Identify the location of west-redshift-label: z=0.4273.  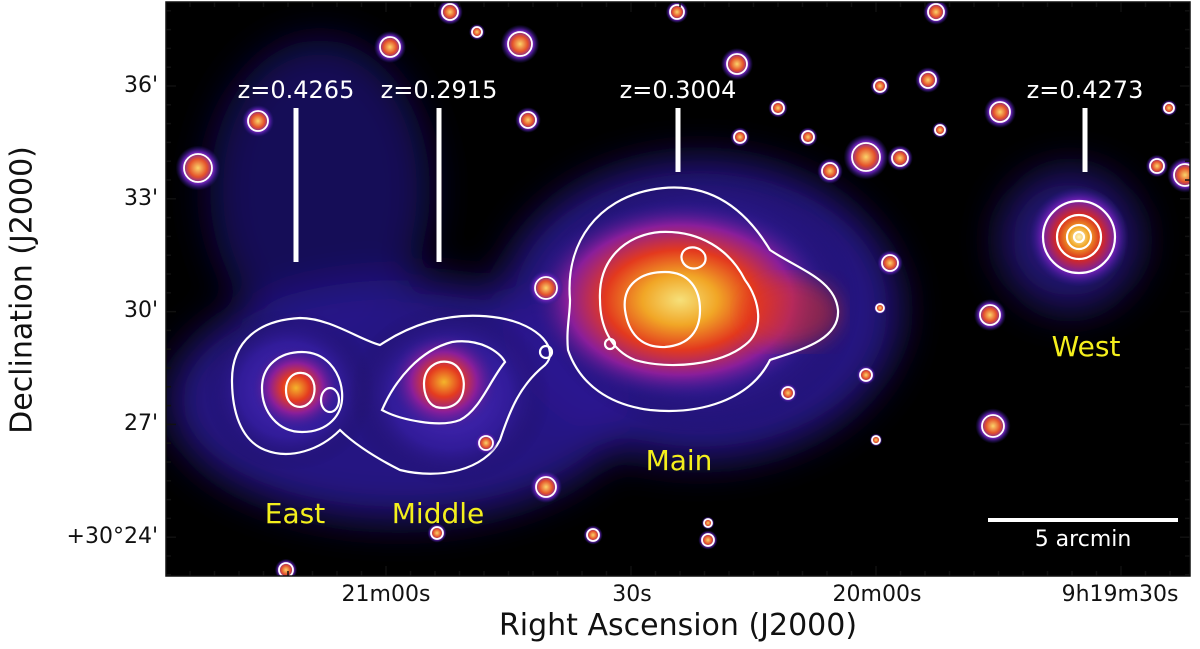
(1085, 90).